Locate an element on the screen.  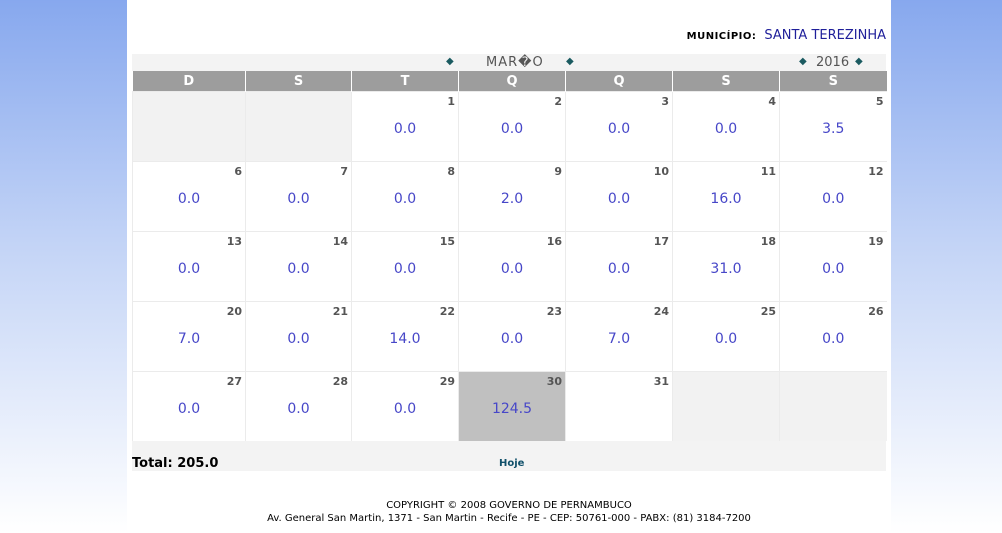
calendar-day-cell: 25 0.0 is located at coordinates (726, 336).